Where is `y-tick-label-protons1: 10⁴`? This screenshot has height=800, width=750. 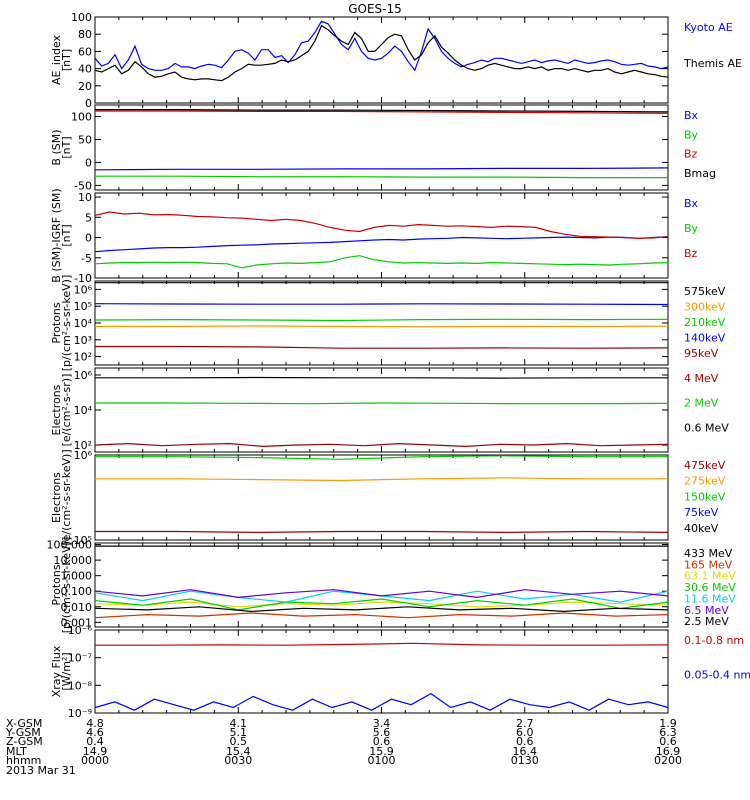
y-tick-label-protons1: 10⁴ is located at coordinates (83, 323).